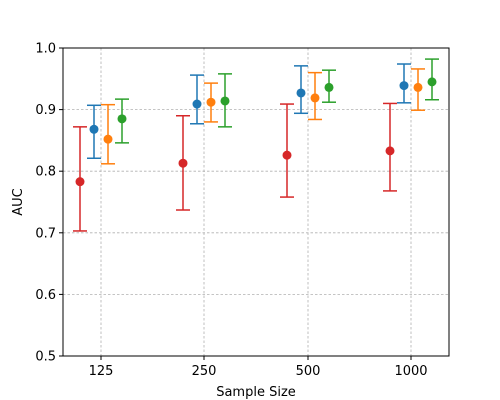 Image resolution: width=500 pixels, height=400 pixels. I want to click on x-tick-label: 250, so click(204, 371).